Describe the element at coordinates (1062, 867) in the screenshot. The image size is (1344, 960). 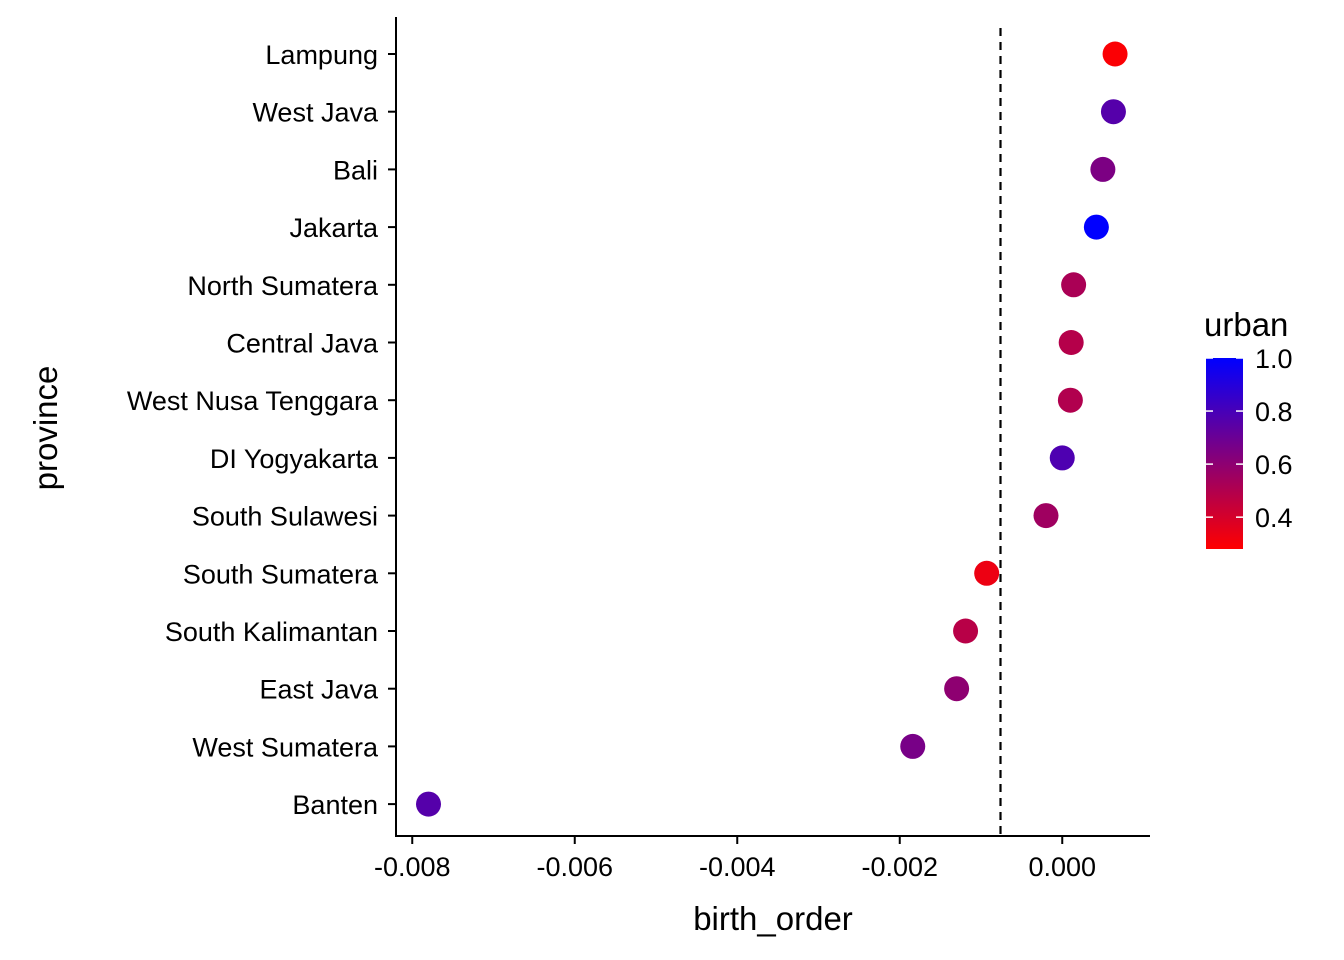
I see `x-tick-label: 0.000` at that location.